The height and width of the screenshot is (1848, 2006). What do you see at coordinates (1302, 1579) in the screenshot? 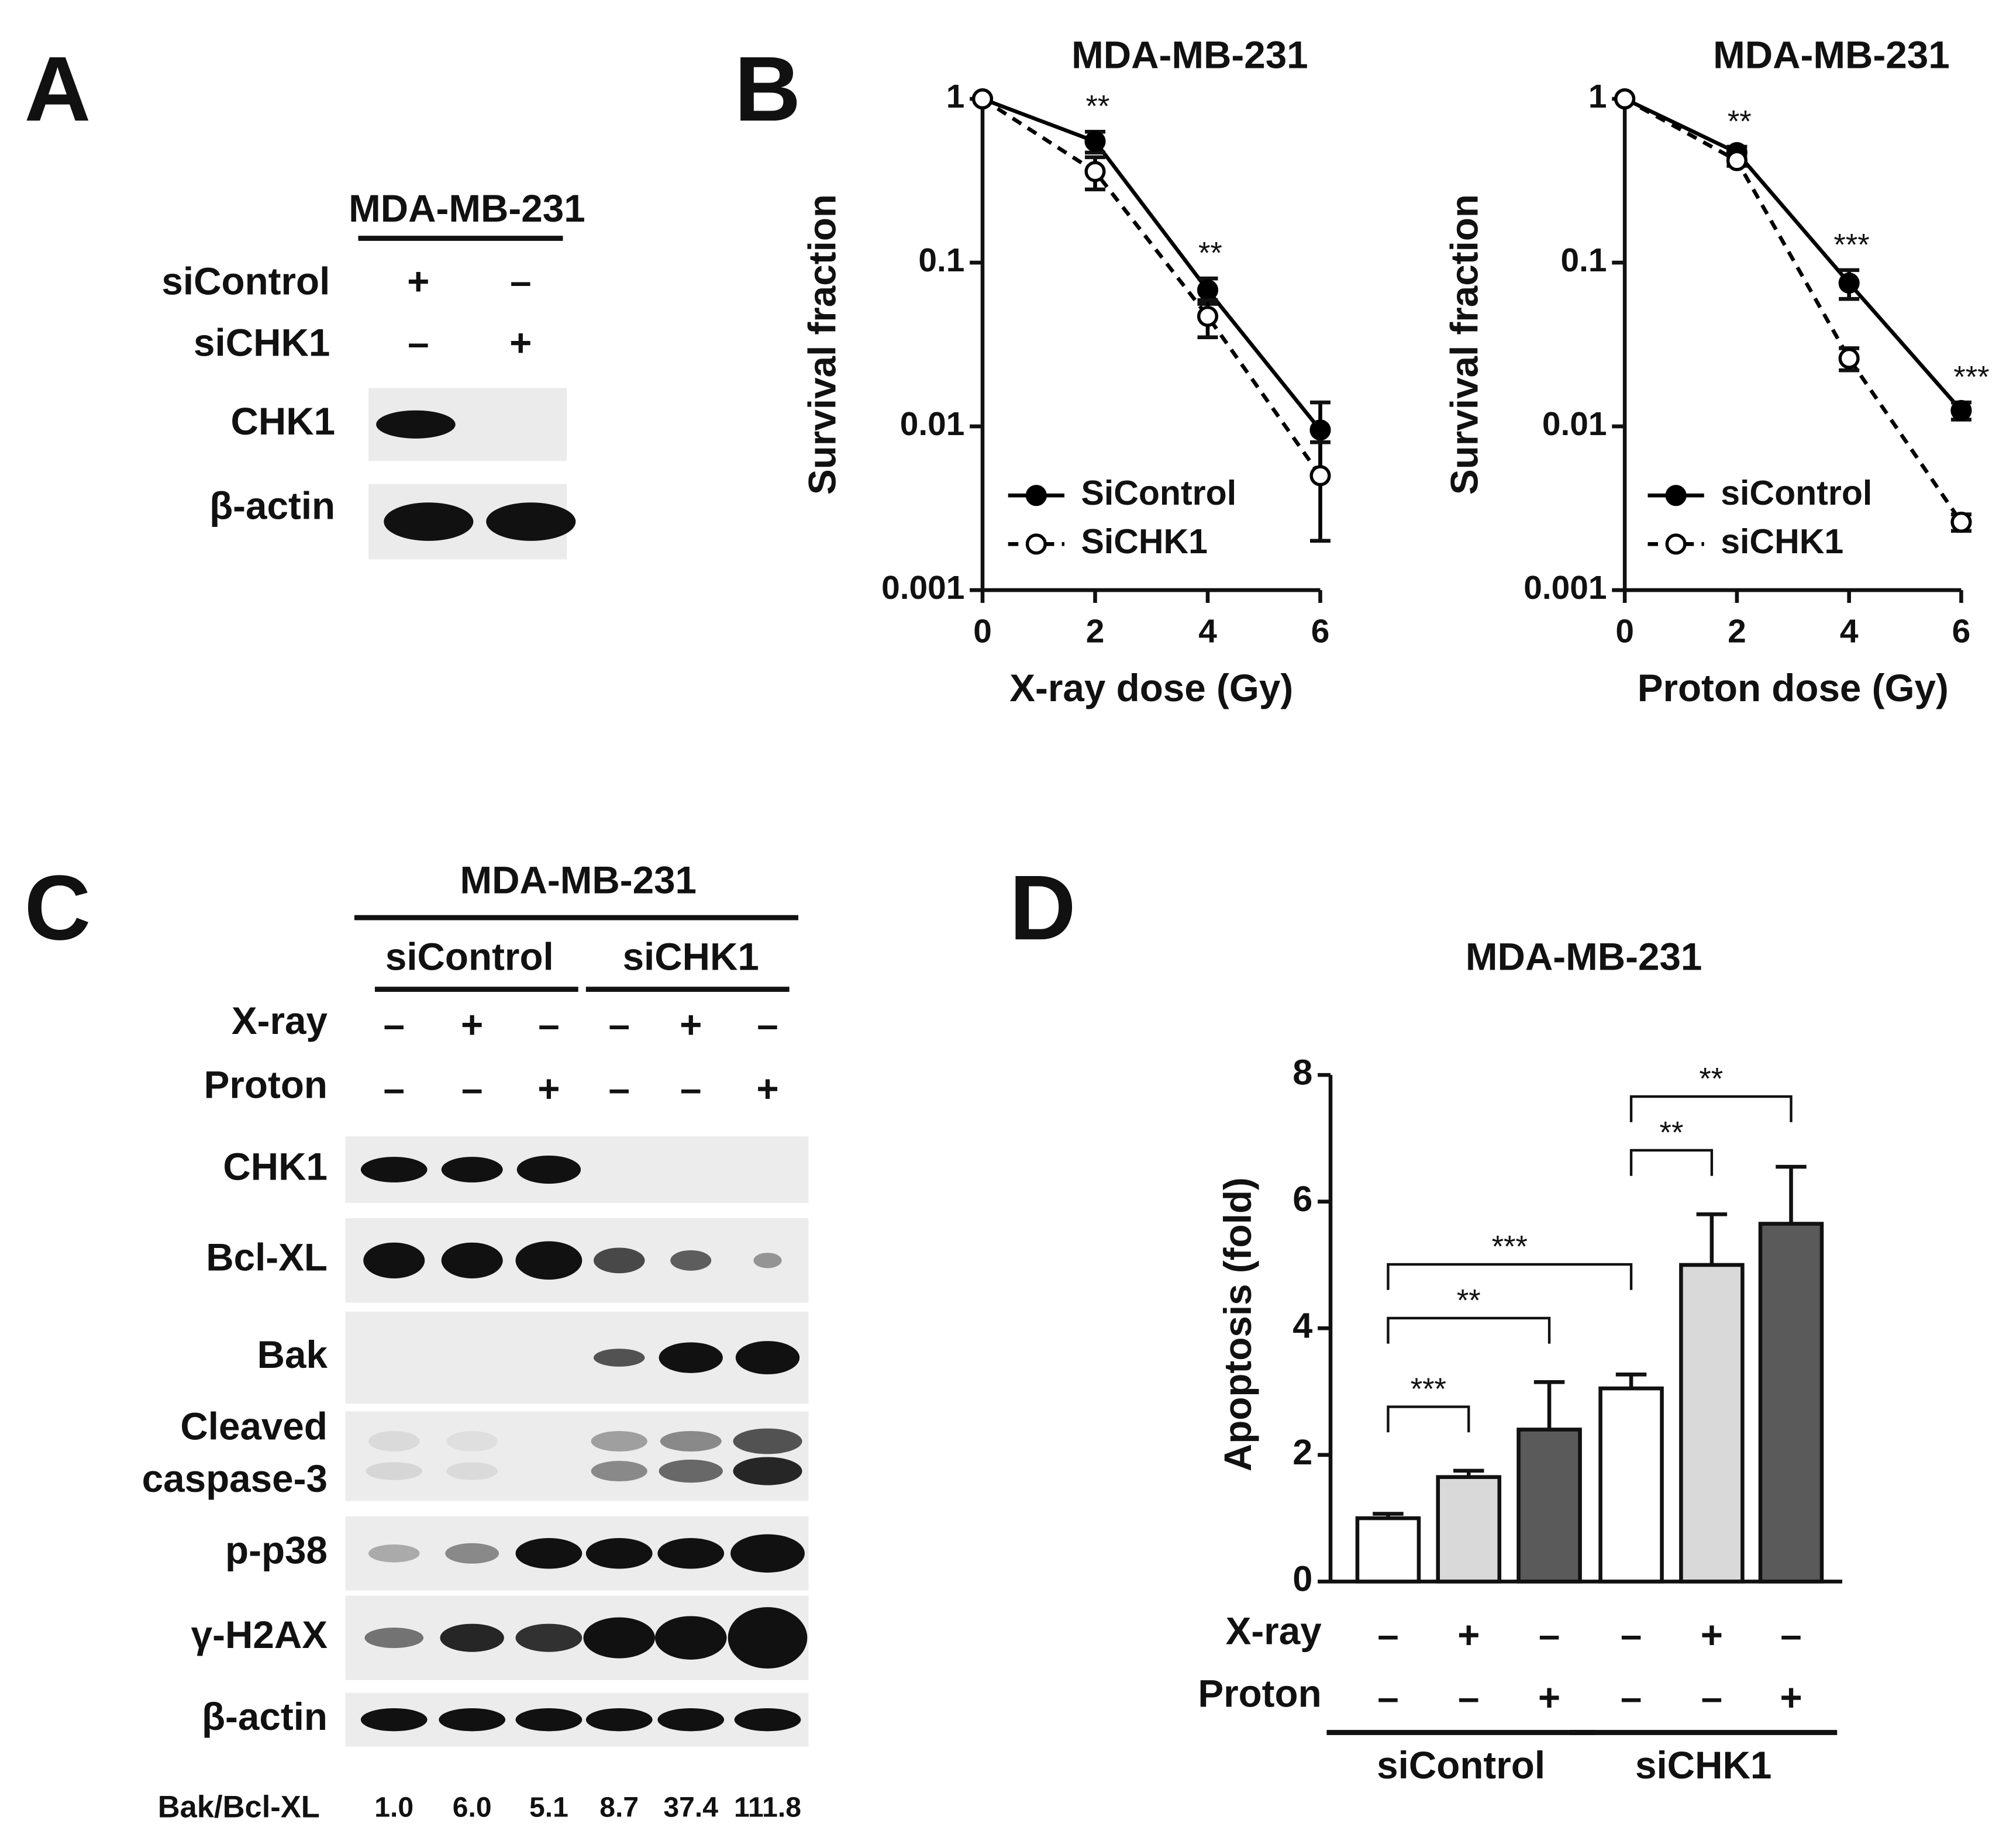
I see `y-tick-label: 0` at bounding box center [1302, 1579].